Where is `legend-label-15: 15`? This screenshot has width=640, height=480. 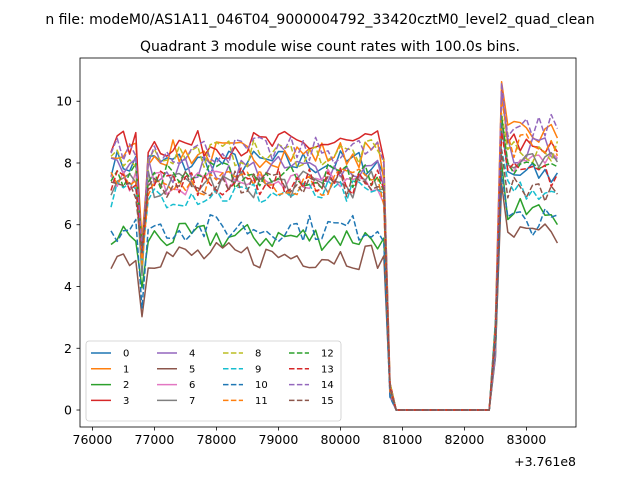
legend-label-15: 15 is located at coordinates (327, 401).